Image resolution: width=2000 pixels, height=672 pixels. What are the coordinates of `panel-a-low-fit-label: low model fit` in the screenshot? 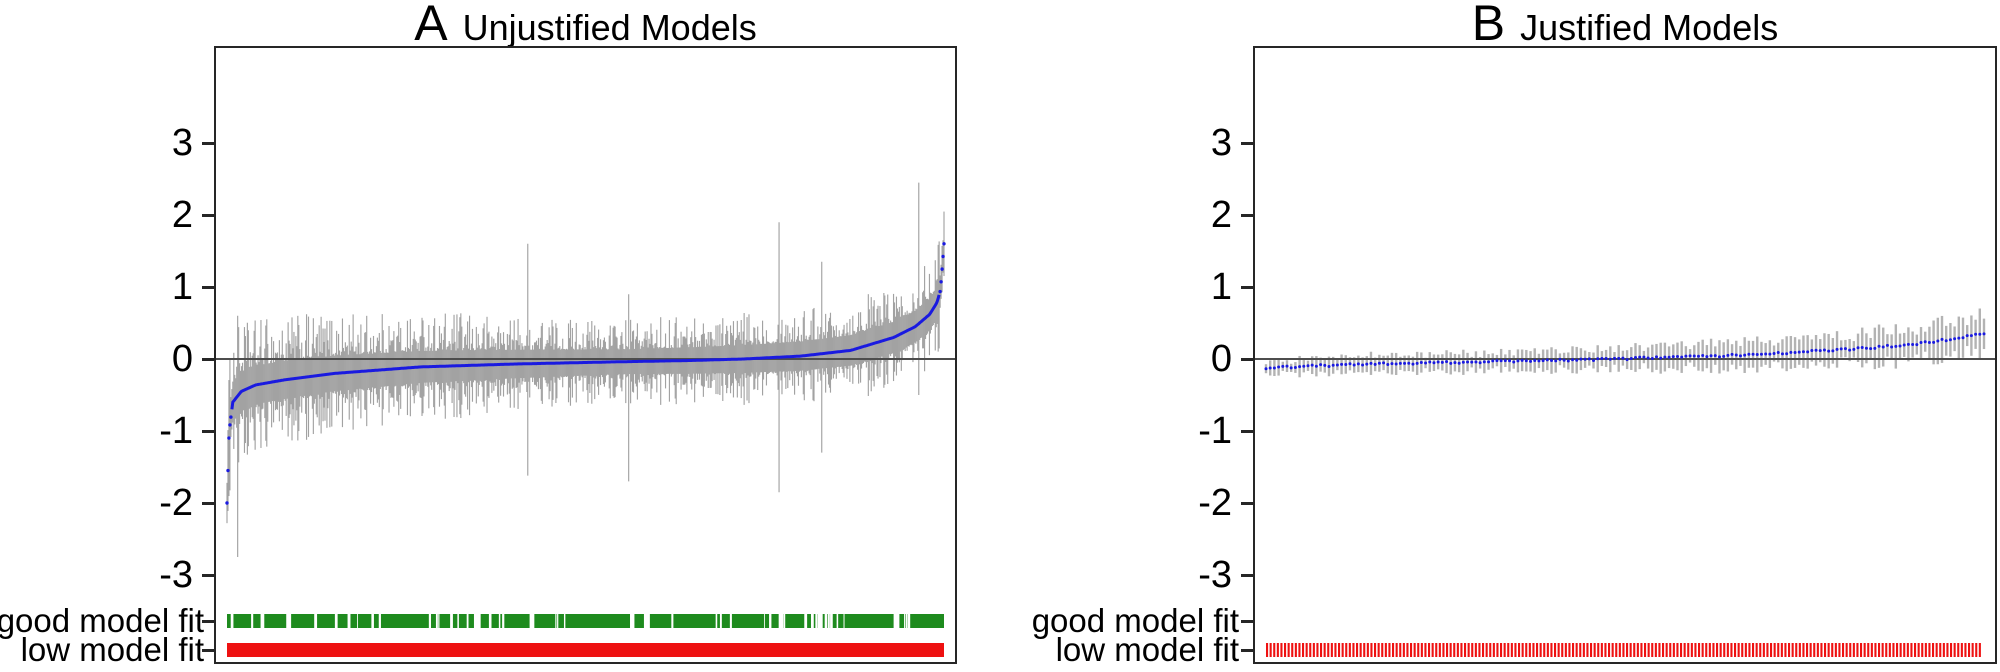 It's located at (112, 649).